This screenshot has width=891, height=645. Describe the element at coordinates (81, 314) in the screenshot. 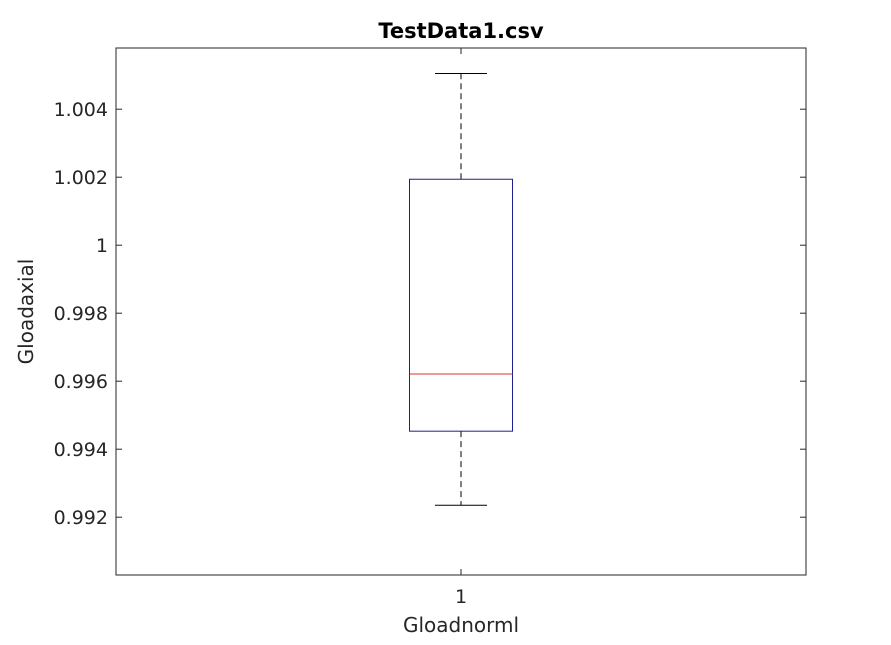

I see `y-tick-label: 0.998` at that location.